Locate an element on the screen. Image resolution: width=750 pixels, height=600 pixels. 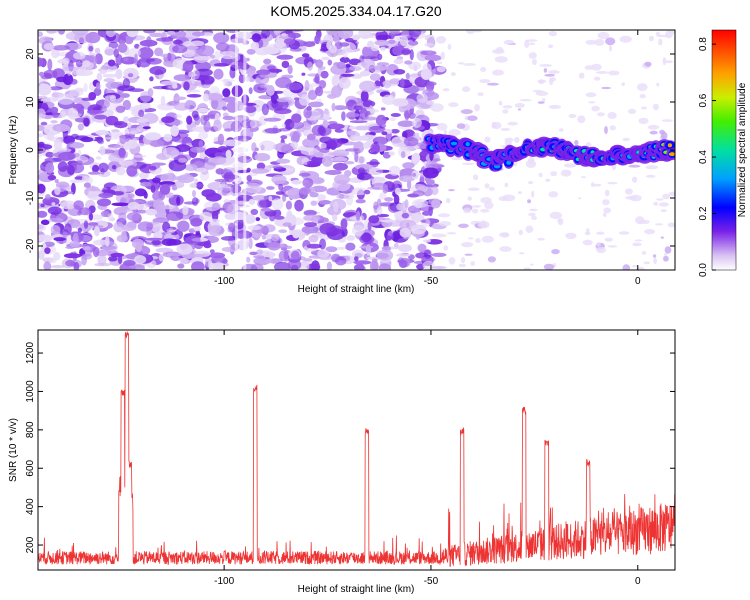
spectrogram-y-tick-label: 10 is located at coordinates (30, 102).